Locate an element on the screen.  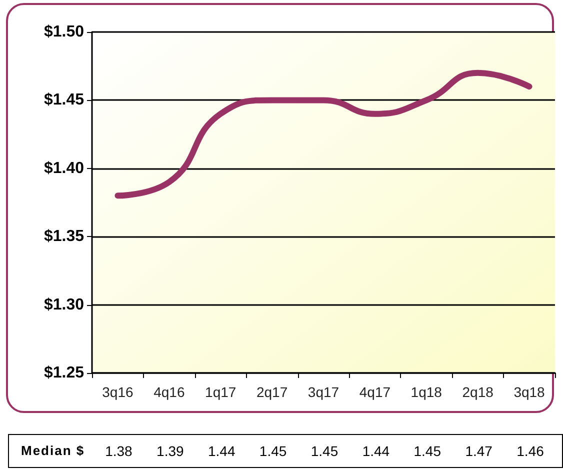
data-label: 1.38 is located at coordinates (118, 451).